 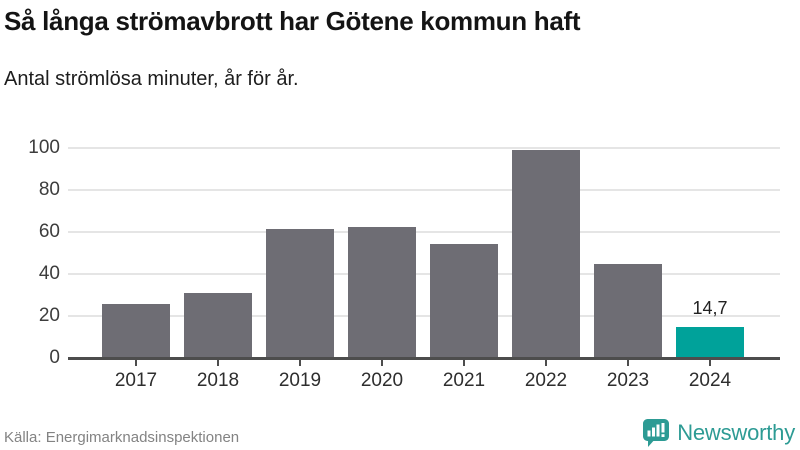 What do you see at coordinates (49, 315) in the screenshot?
I see `y-axis-tick-label: 20` at bounding box center [49, 315].